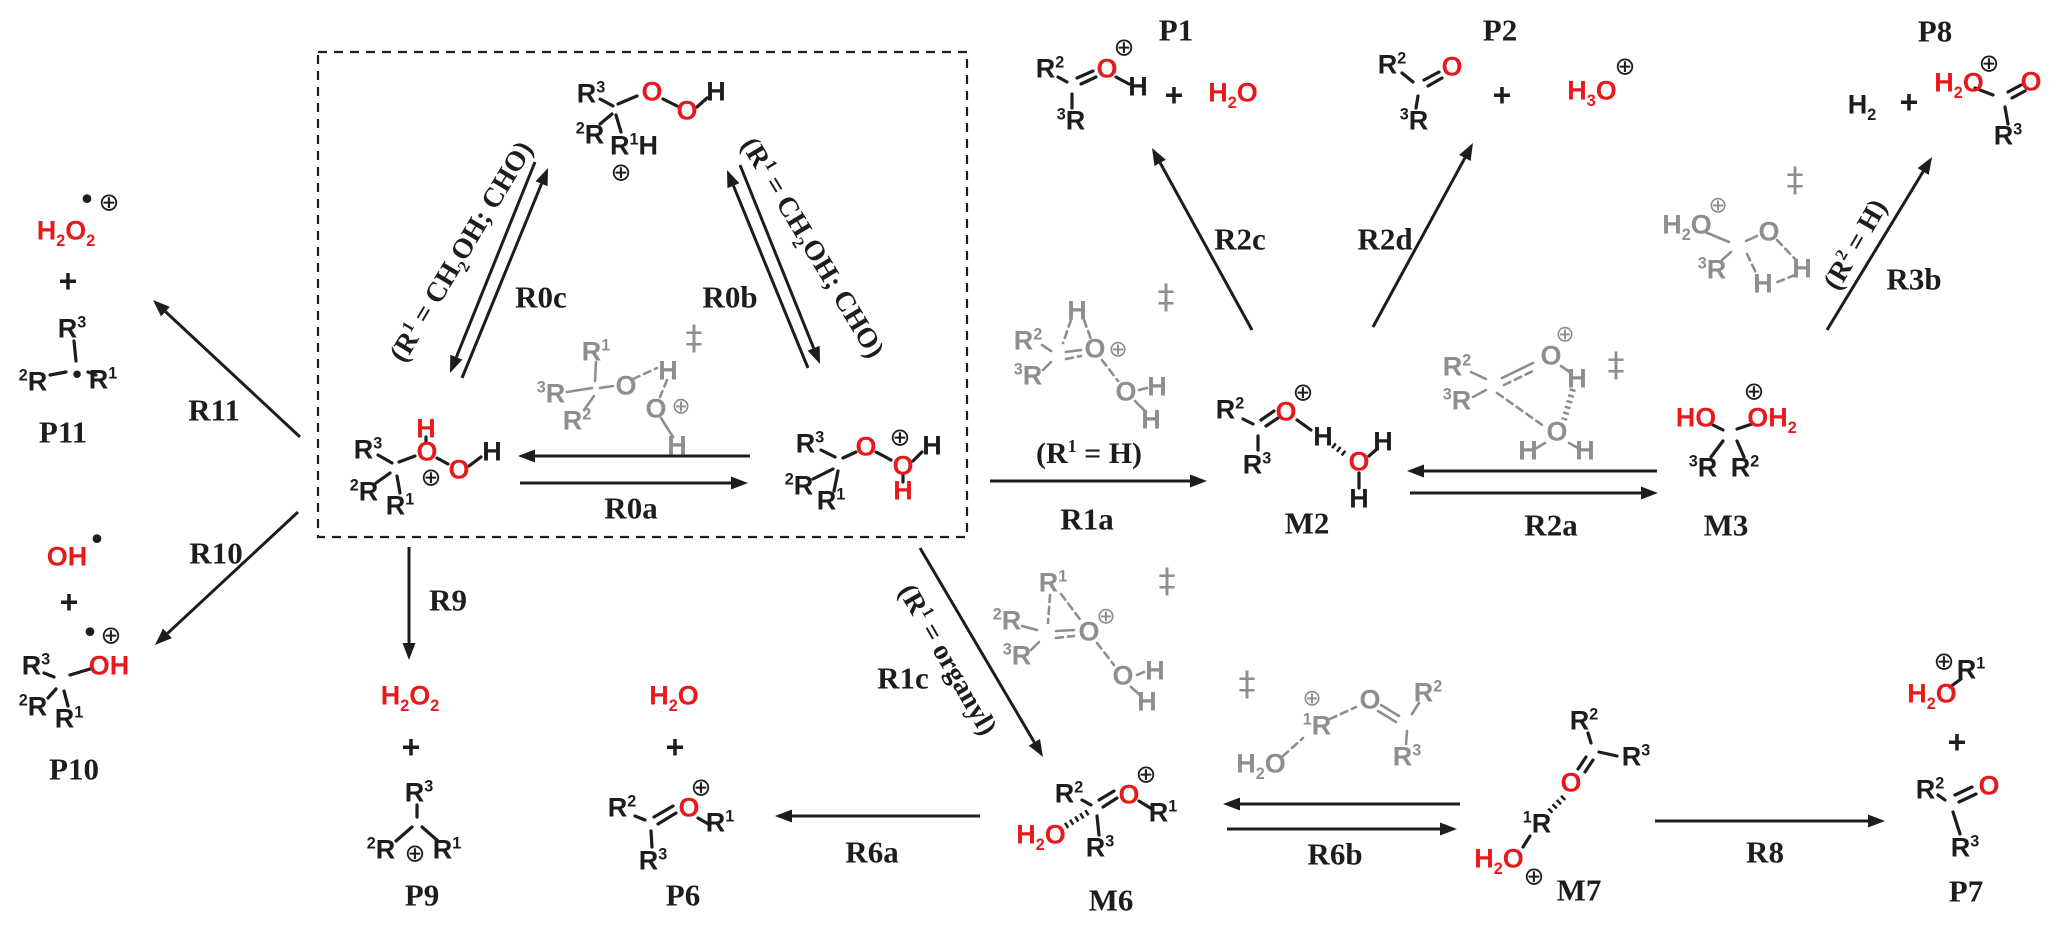 The height and width of the screenshot is (932, 2067). Describe the element at coordinates (495, 259) in the screenshot. I see `arrow-r0c-reverse` at that location.